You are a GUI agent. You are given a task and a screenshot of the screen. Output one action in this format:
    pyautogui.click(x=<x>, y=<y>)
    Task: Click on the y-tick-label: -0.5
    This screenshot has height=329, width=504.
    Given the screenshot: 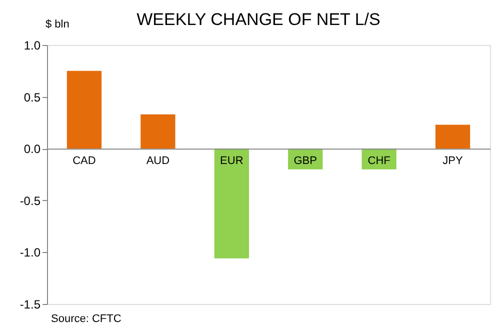 What is the action you would take?
    pyautogui.click(x=30, y=201)
    